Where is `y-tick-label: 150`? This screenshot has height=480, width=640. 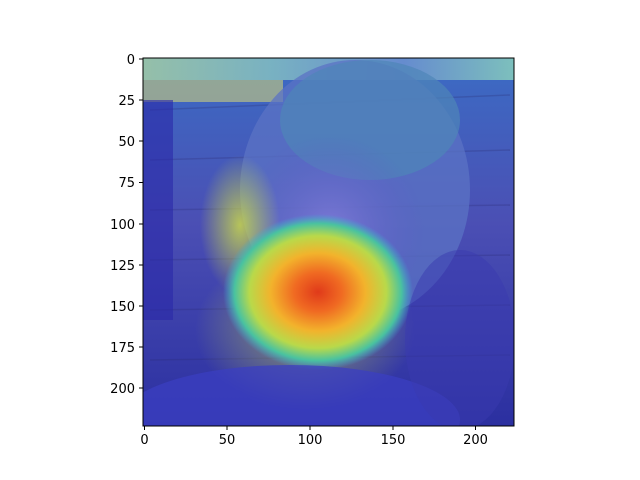 y-tick-label: 150 is located at coordinates (122, 307).